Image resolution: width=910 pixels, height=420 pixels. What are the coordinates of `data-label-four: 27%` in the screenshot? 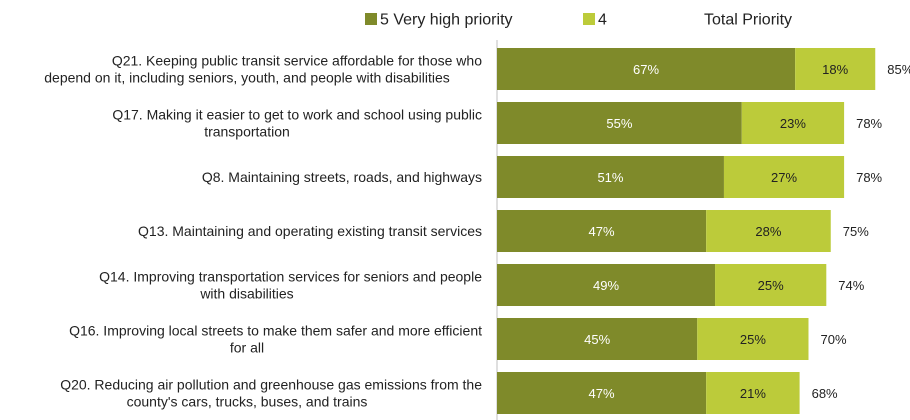 It's located at (784, 177).